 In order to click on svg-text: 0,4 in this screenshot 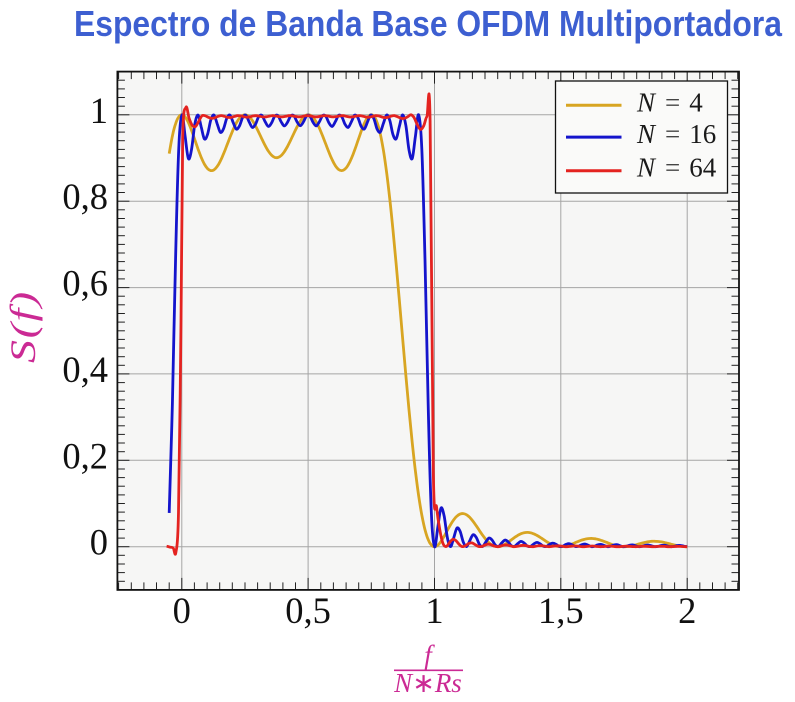, I will do `click(85, 369)`.